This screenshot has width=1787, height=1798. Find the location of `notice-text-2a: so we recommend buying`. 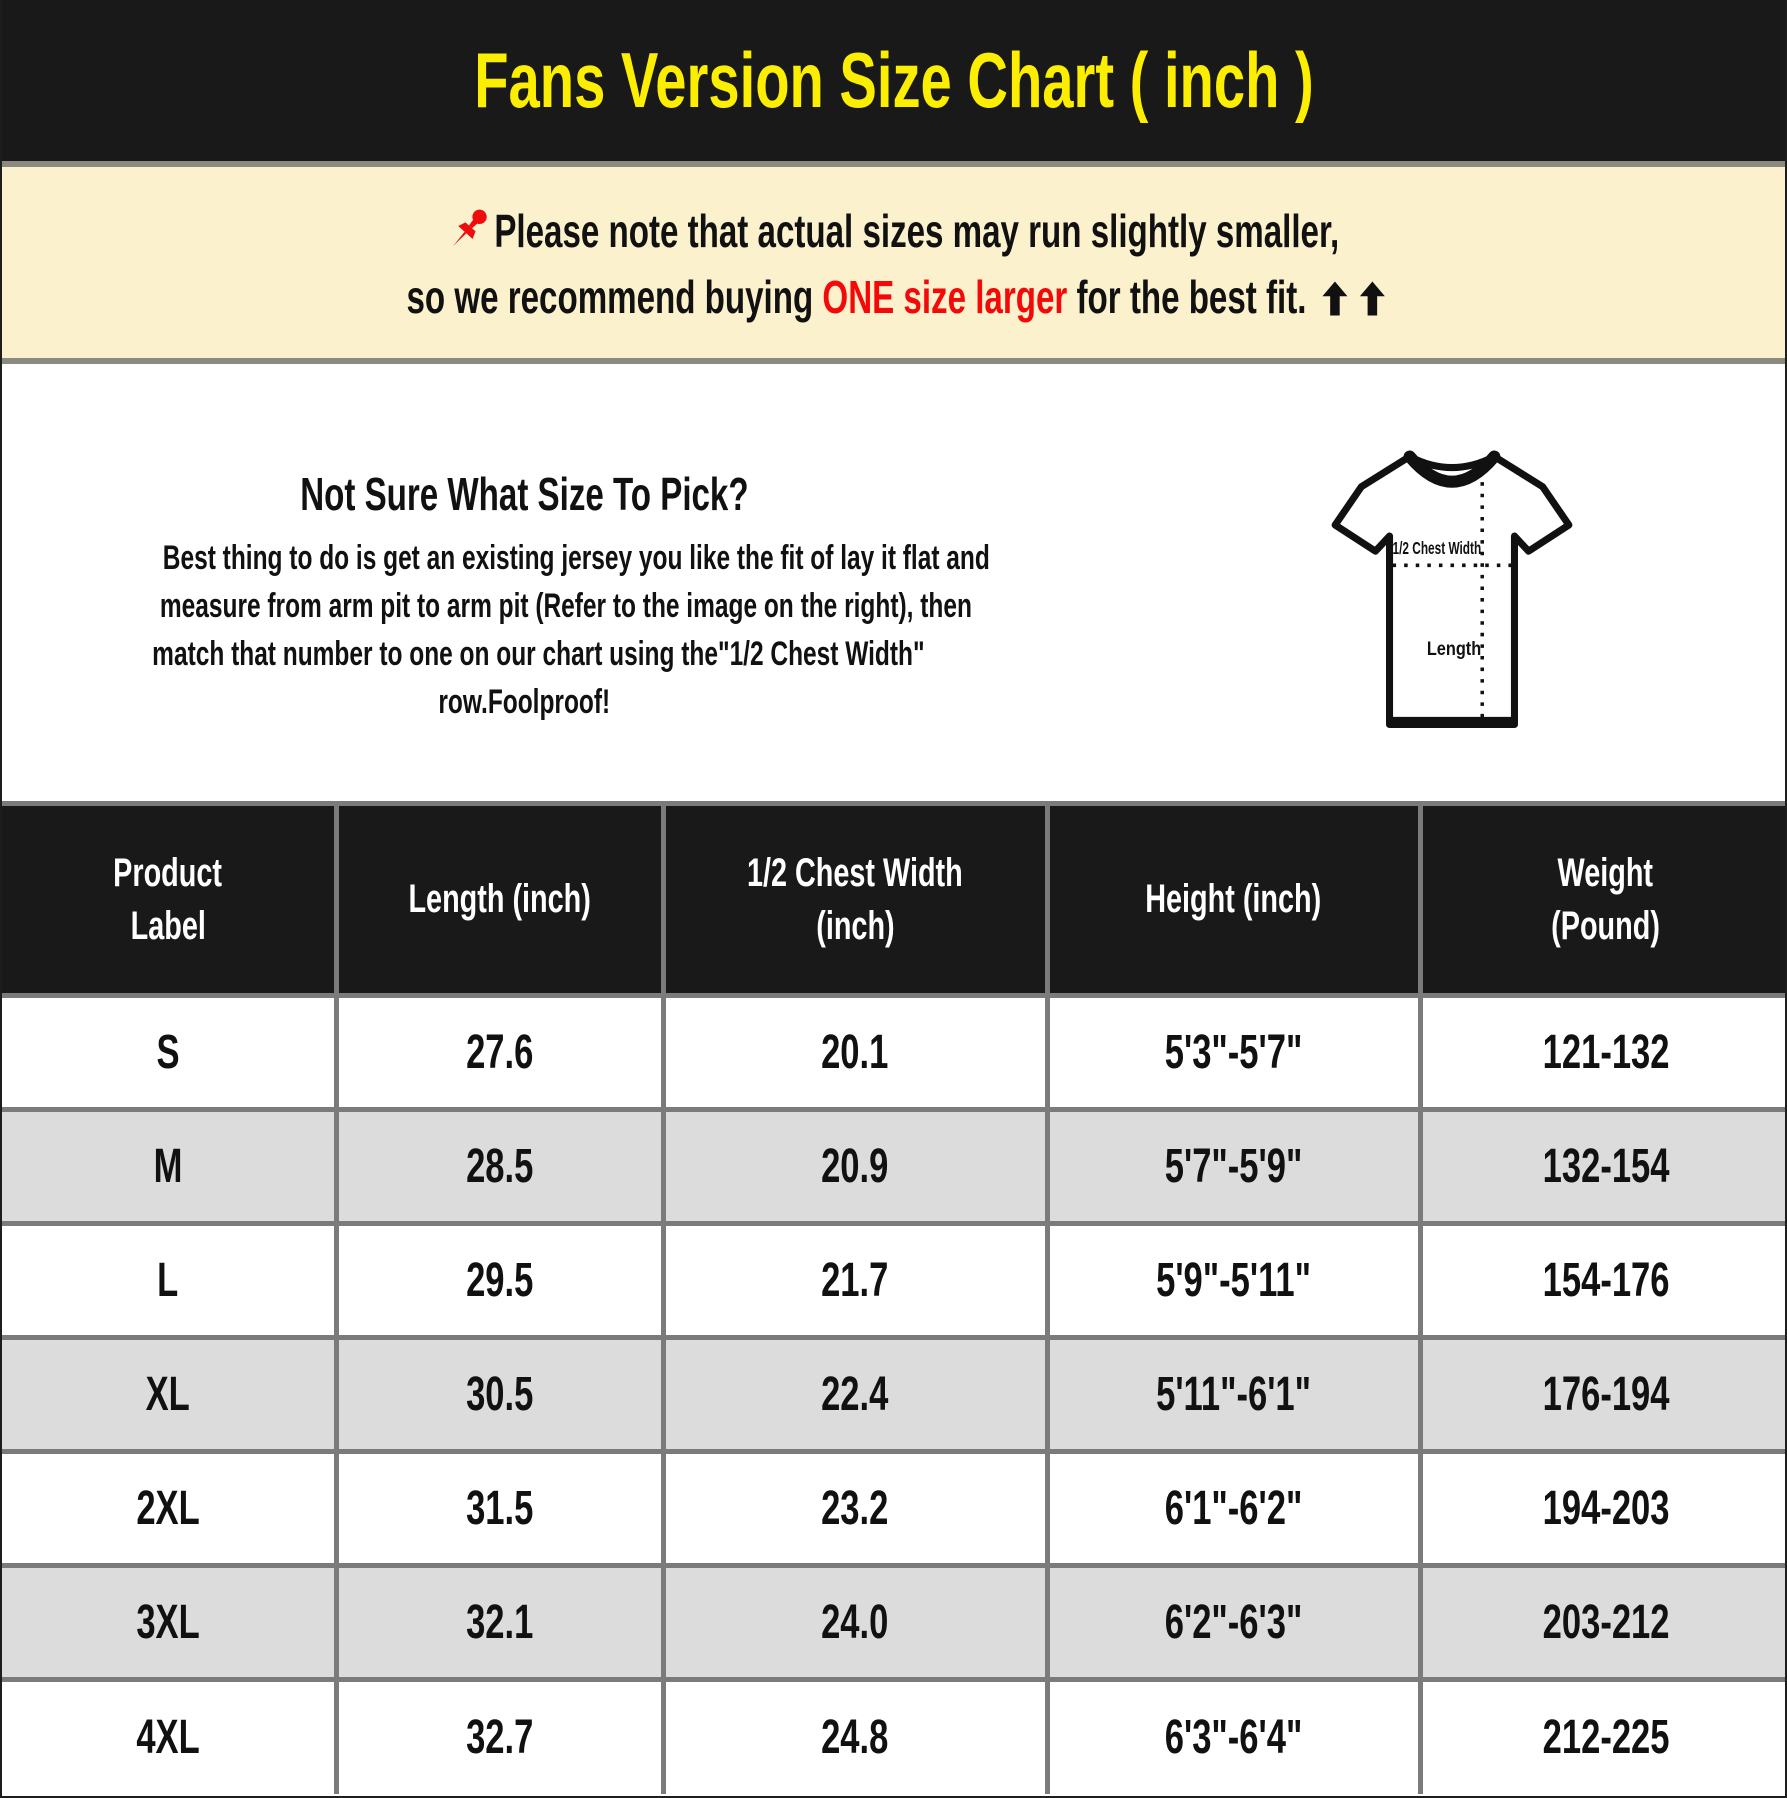

notice-text-2a: so we recommend buying is located at coordinates (614, 296).